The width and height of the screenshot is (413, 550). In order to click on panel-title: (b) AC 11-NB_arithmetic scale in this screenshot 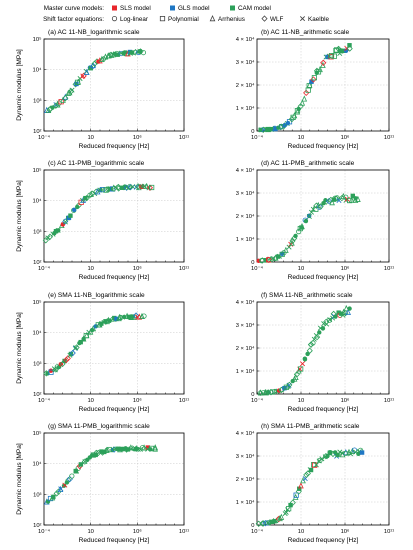, I will do `click(305, 32)`.